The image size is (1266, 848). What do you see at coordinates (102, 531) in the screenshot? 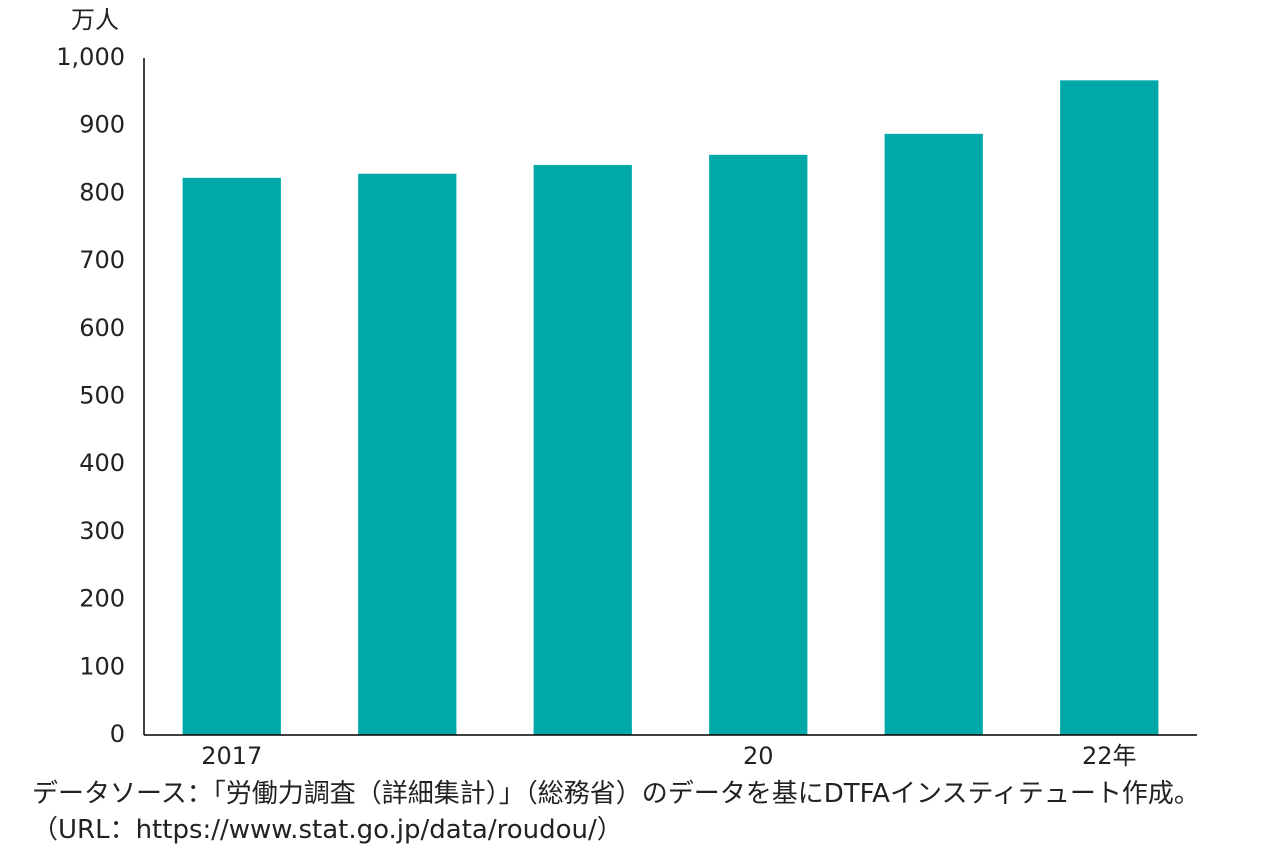
I see `y-tick-label: 300` at bounding box center [102, 531].